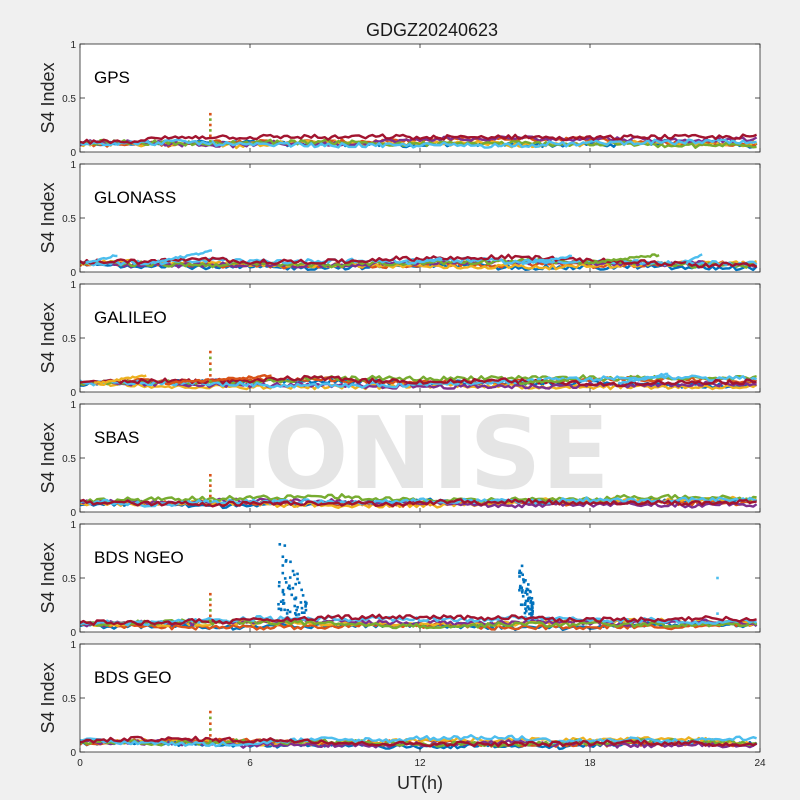  What do you see at coordinates (112, 77) in the screenshot?
I see `panel-label: GPS` at bounding box center [112, 77].